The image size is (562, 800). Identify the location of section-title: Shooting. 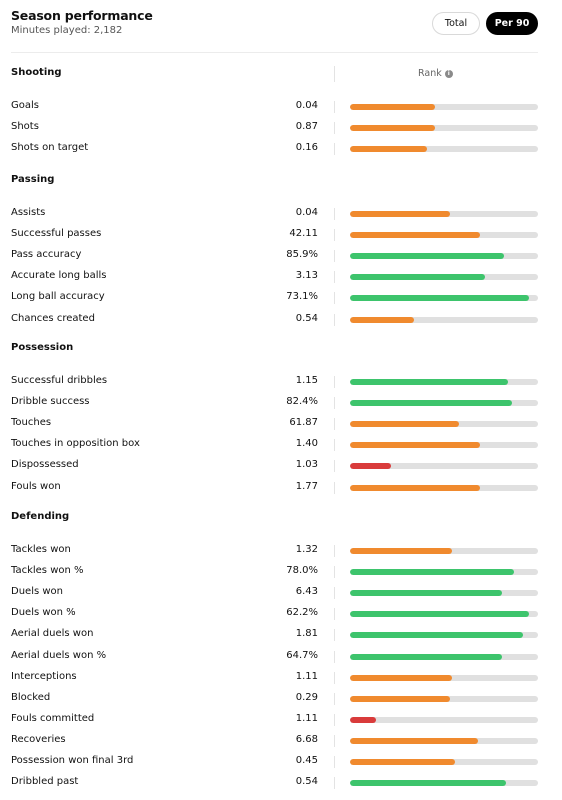
(36, 72).